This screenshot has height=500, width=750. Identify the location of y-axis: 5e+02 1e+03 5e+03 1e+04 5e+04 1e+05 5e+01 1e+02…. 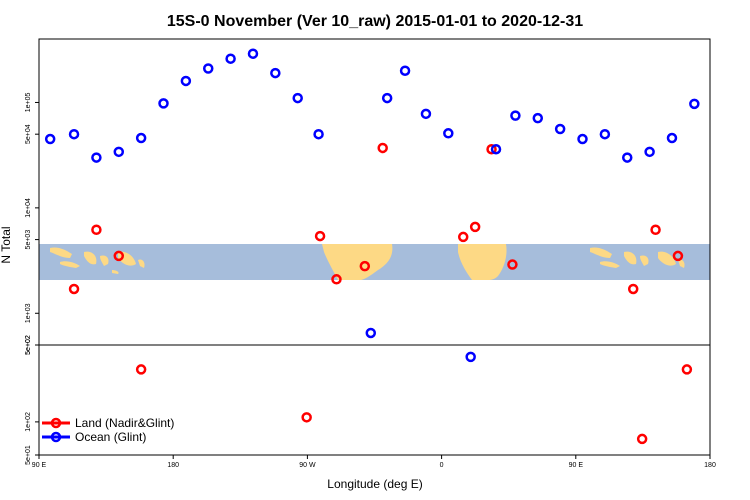
(32, 279).